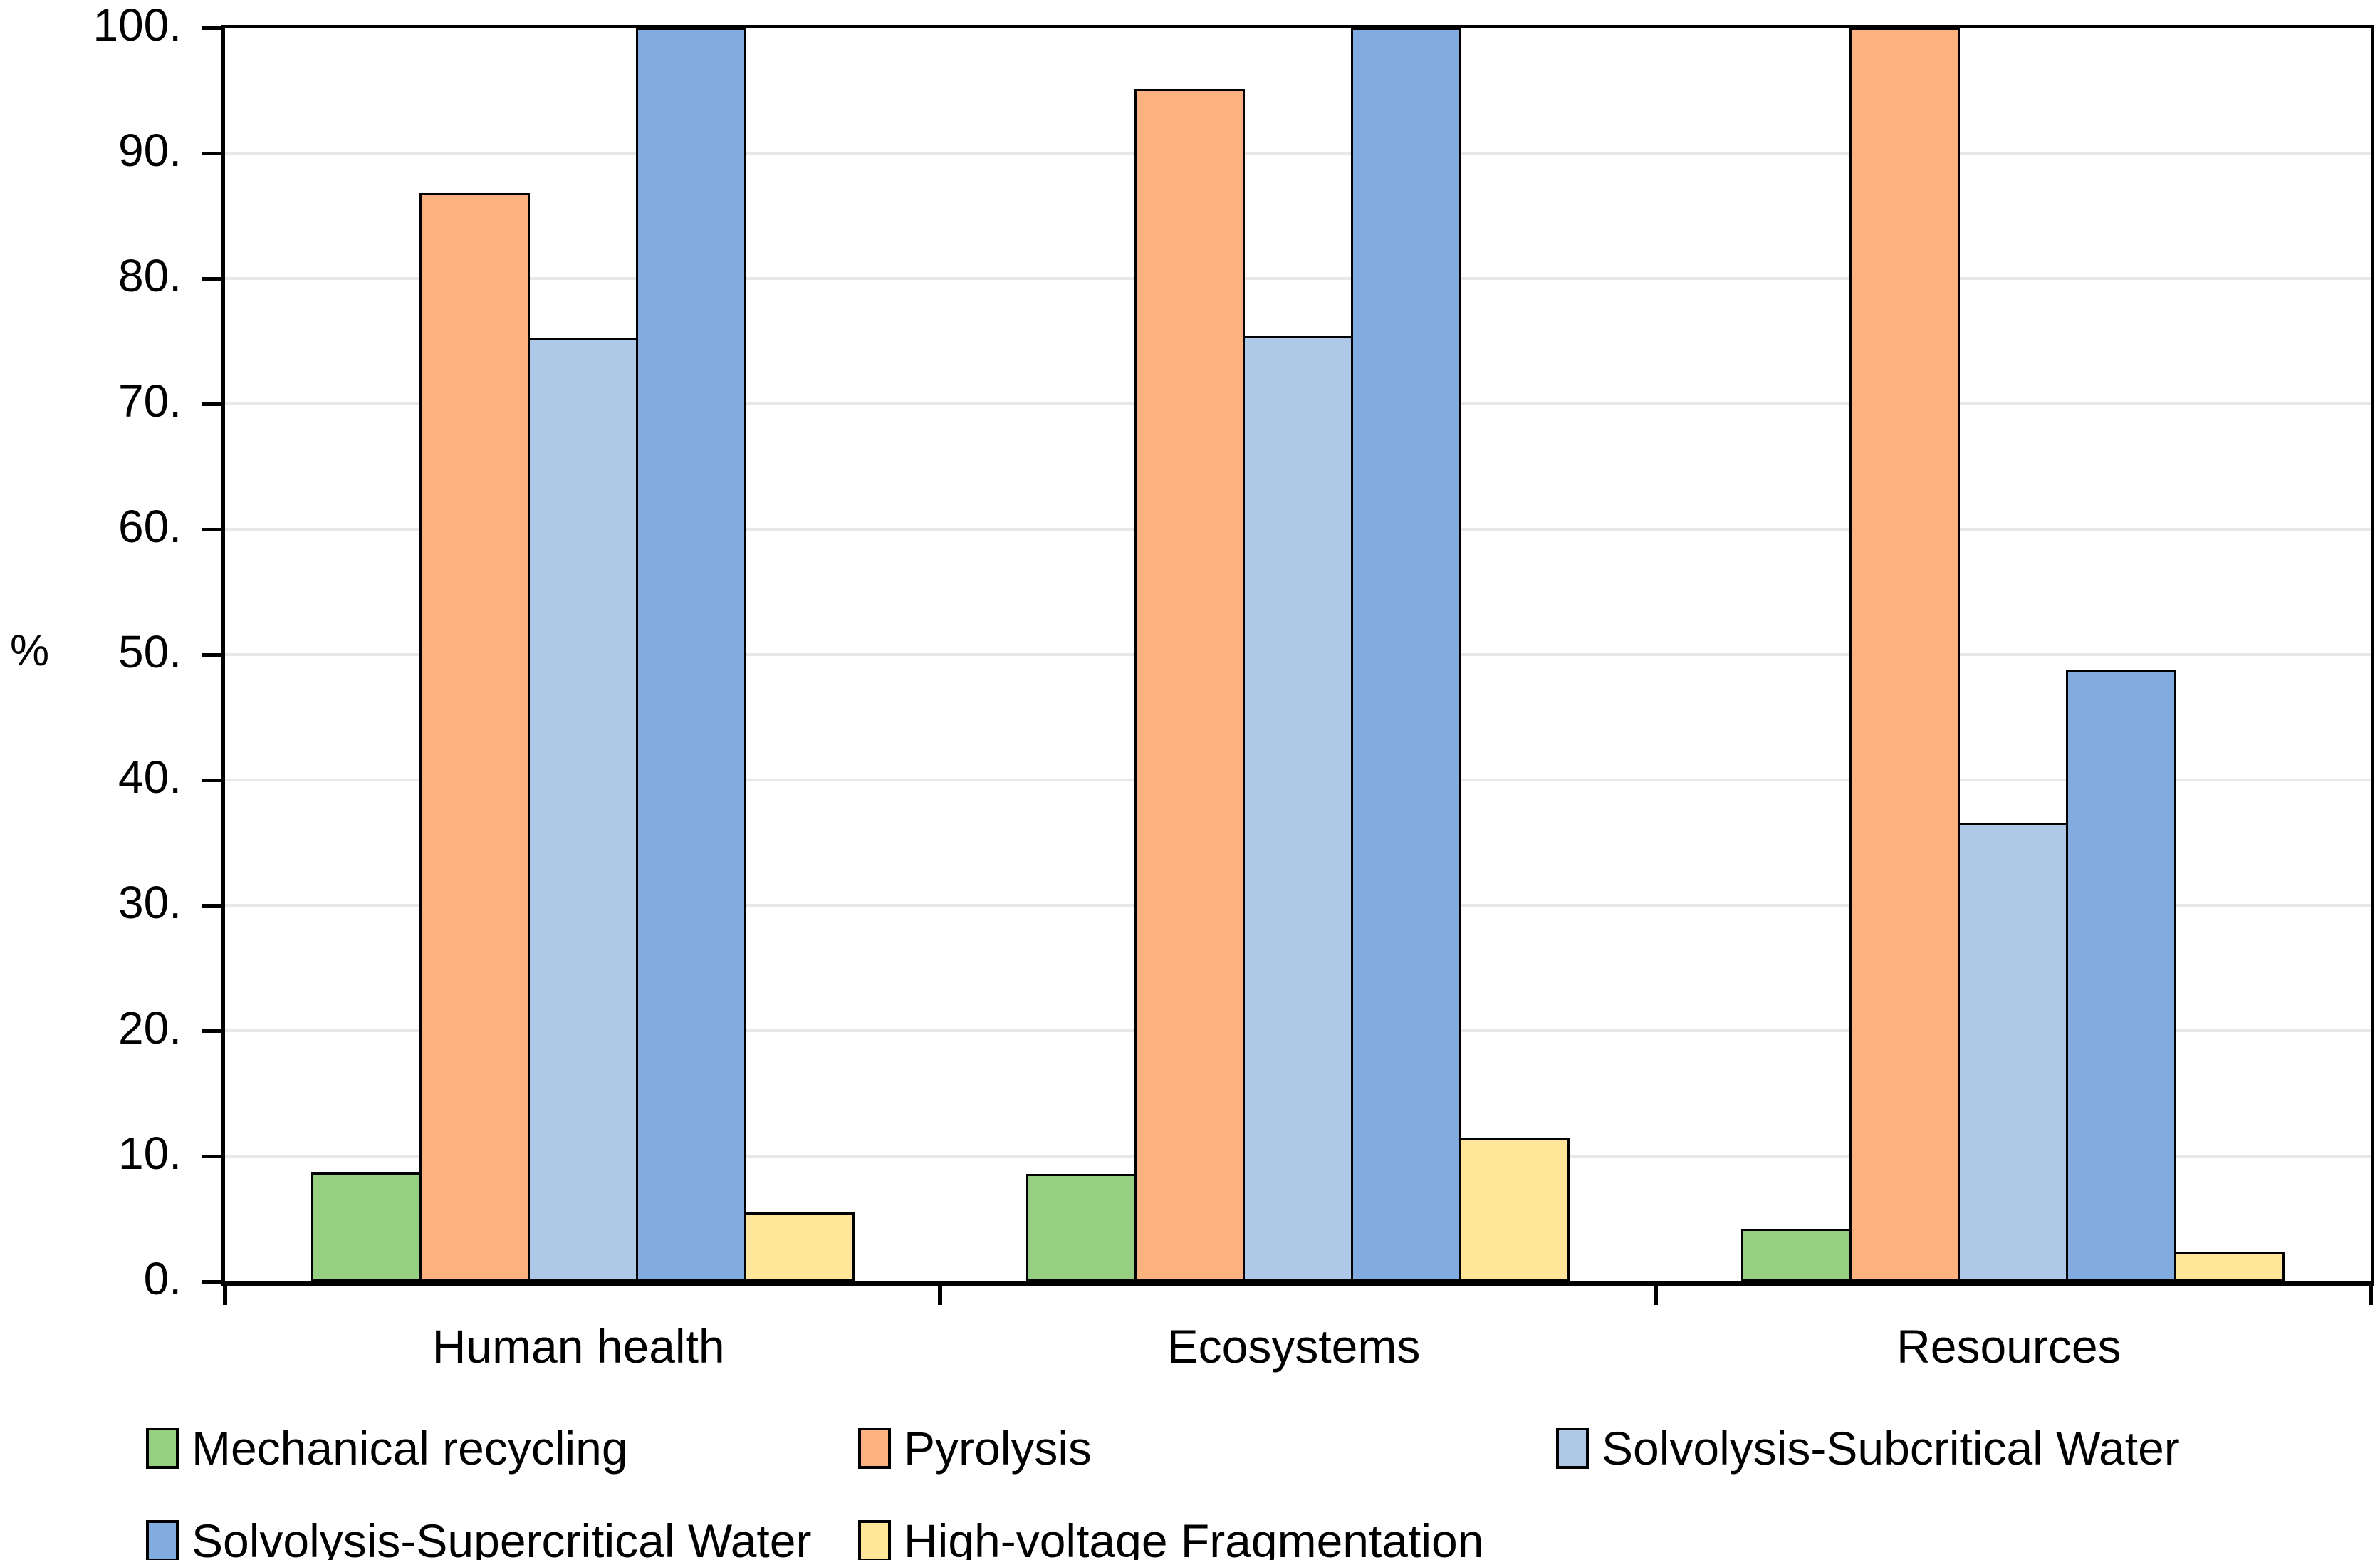  Describe the element at coordinates (502, 1537) in the screenshot. I see `legend-label: Solvolysis-Supercritical Water` at that location.